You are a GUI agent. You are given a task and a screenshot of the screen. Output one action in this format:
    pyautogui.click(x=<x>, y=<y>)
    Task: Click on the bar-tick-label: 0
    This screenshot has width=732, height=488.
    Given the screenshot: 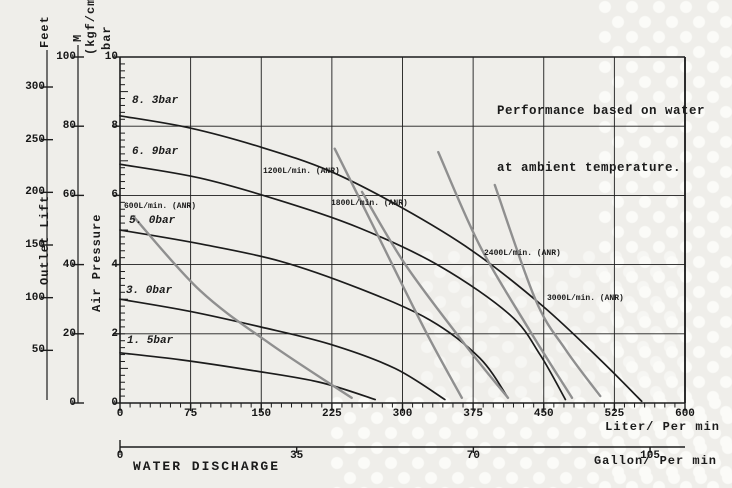 What is the action you would take?
    pyautogui.click(x=114, y=403)
    